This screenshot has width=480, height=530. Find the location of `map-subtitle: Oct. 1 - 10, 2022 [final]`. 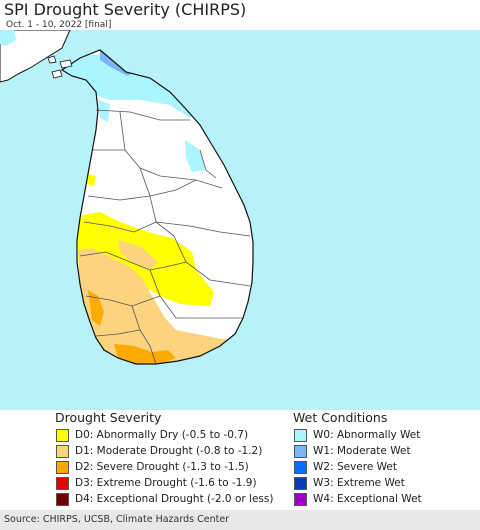

map-subtitle: Oct. 1 - 10, 2022 [final] is located at coordinates (59, 25).